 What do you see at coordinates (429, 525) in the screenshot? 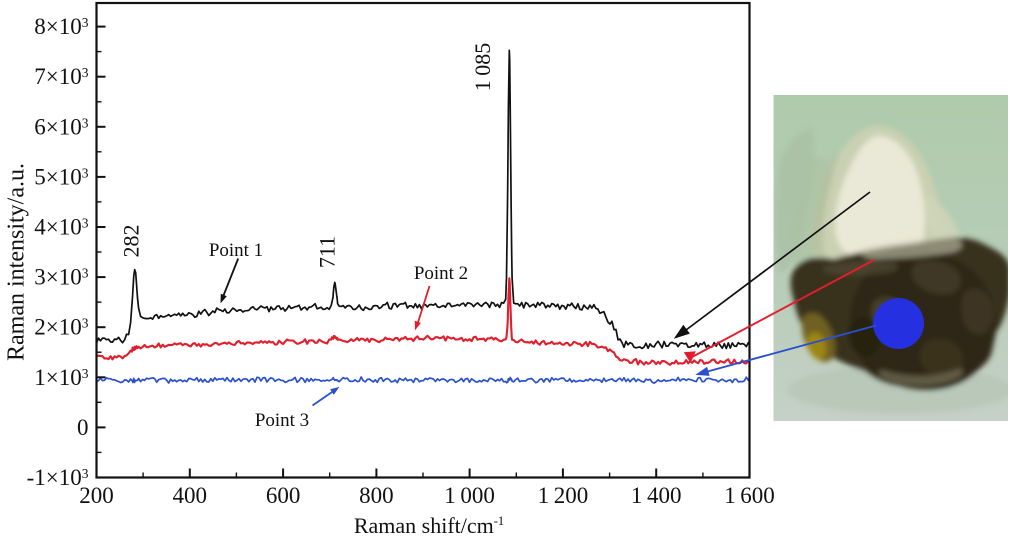
I see `svg-text: Raman shift/cm-1` at bounding box center [429, 525].